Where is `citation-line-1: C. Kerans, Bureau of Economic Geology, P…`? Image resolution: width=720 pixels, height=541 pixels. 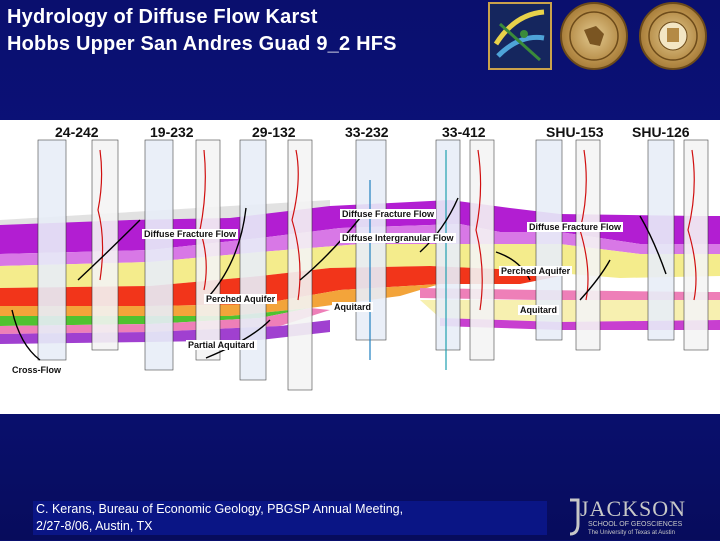 citation-line-1: C. Kerans, Bureau of Economic Geology, P… is located at coordinates (220, 509).